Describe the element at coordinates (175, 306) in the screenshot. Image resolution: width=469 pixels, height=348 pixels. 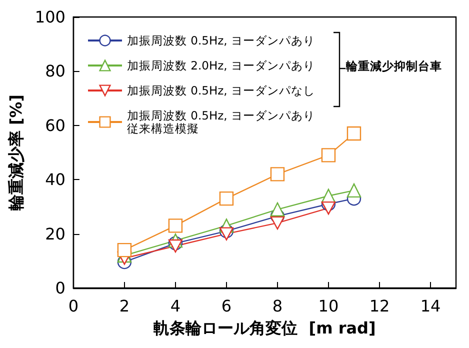
I see `x-tick-label: 4` at that location.